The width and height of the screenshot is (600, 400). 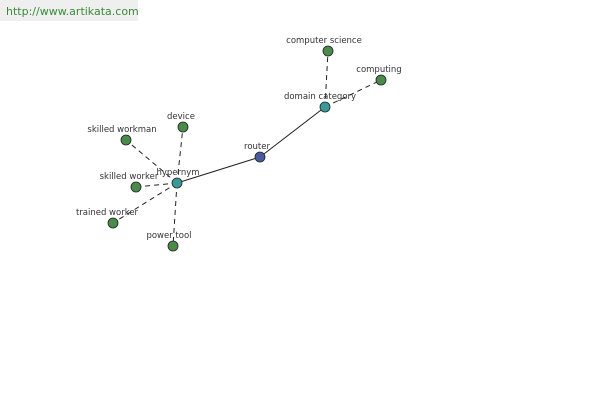 What do you see at coordinates (257, 147) in the screenshot?
I see `node-label: router` at bounding box center [257, 147].